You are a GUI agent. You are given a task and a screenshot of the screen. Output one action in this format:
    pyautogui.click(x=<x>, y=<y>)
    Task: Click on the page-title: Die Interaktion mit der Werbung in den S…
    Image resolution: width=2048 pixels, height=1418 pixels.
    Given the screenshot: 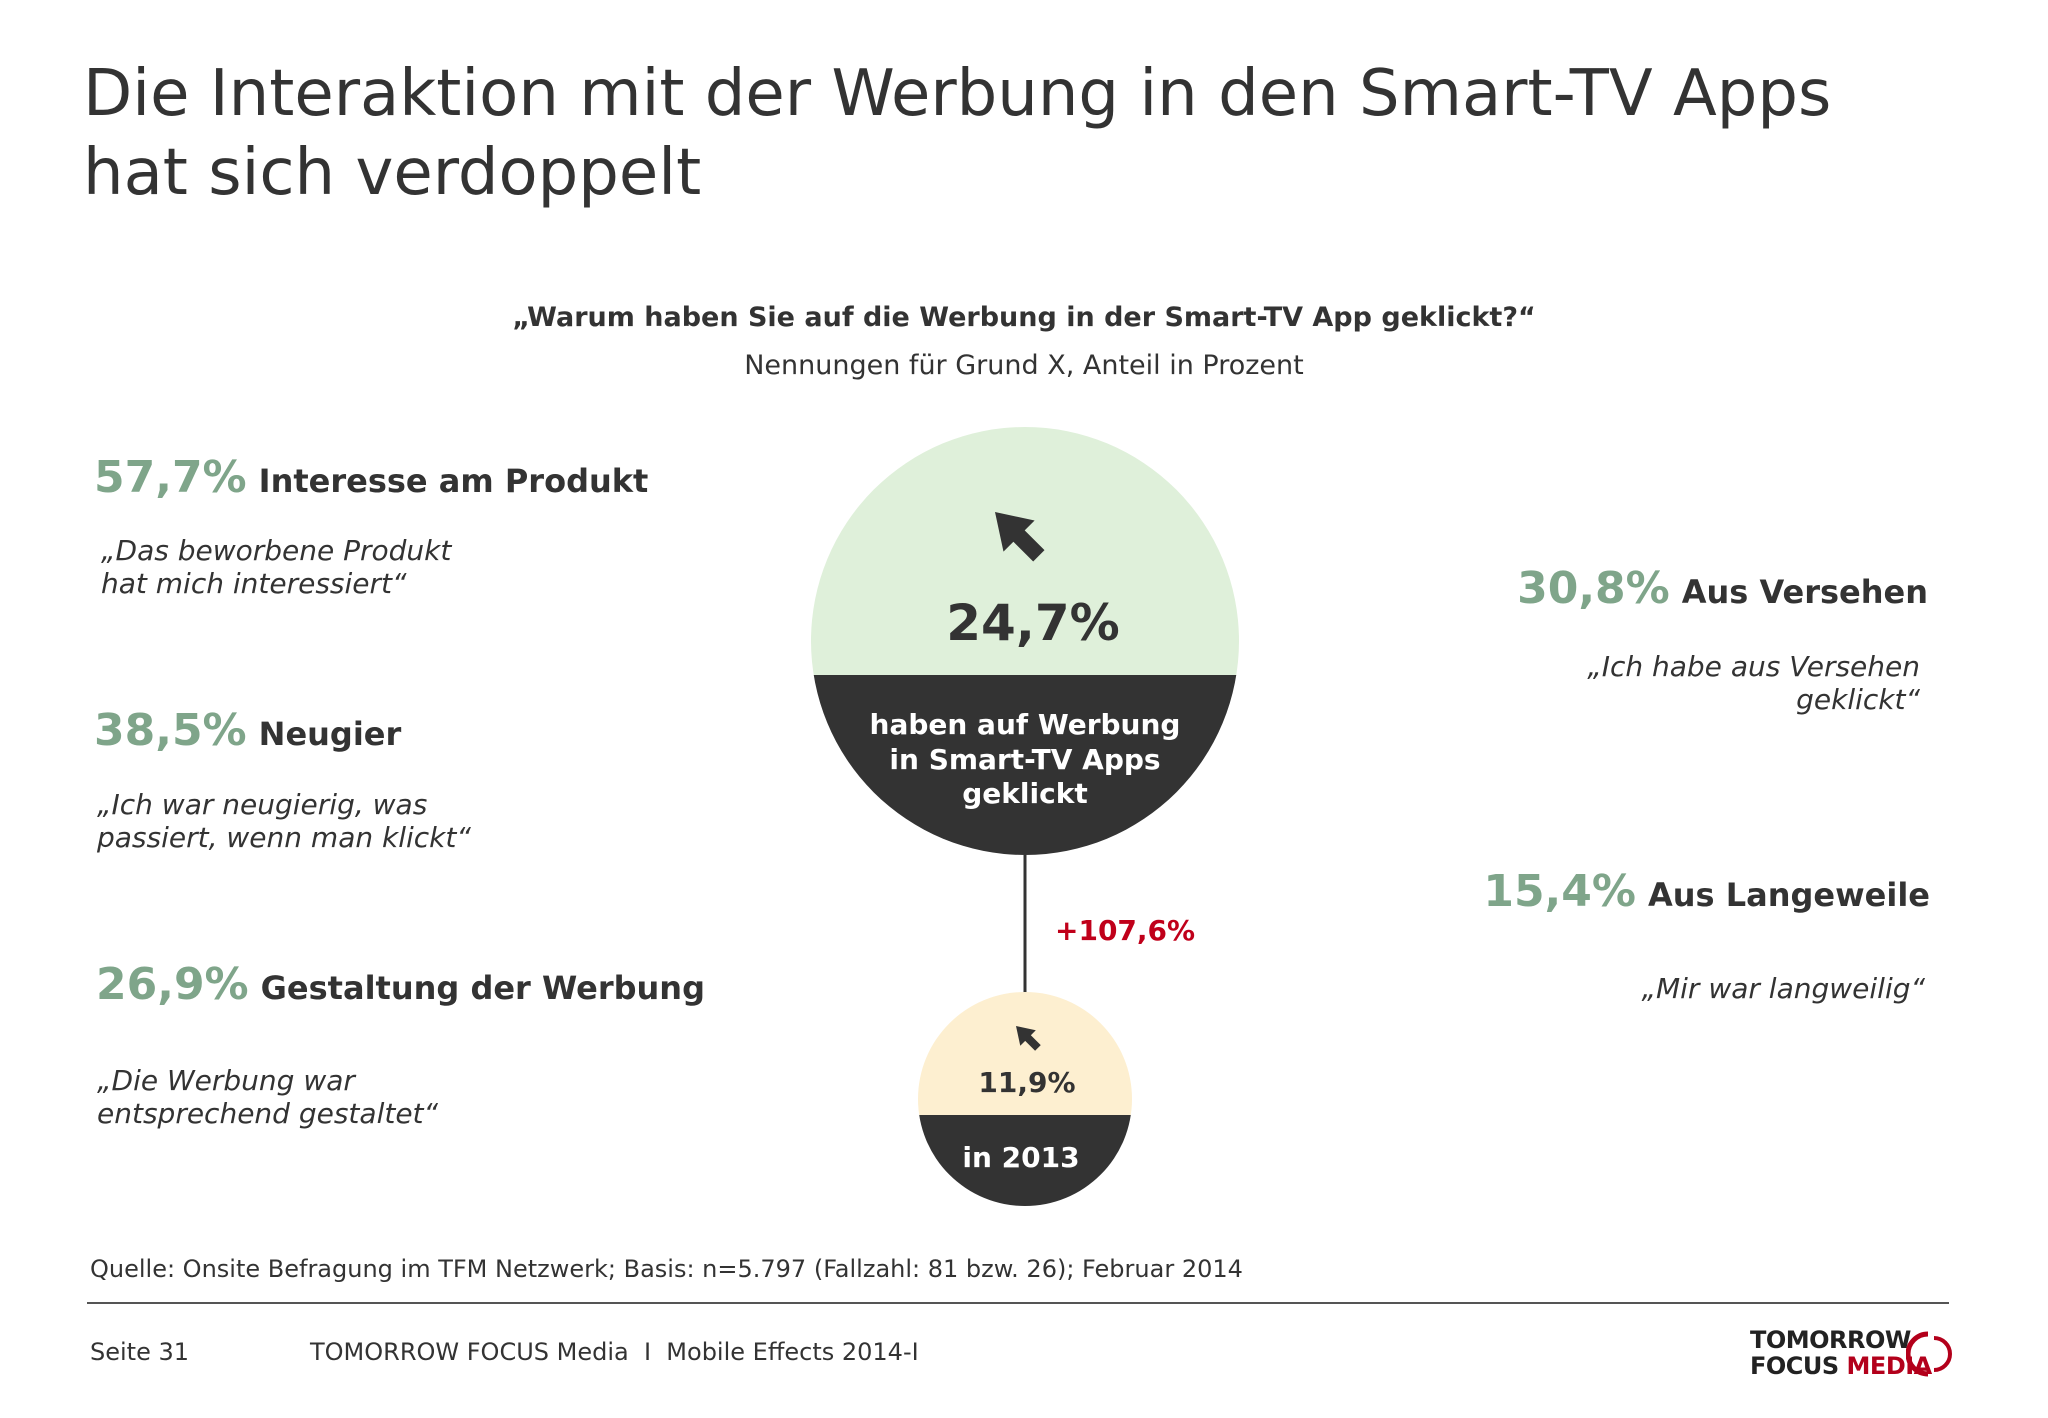 What is the action you would take?
    pyautogui.click(x=1033, y=134)
    